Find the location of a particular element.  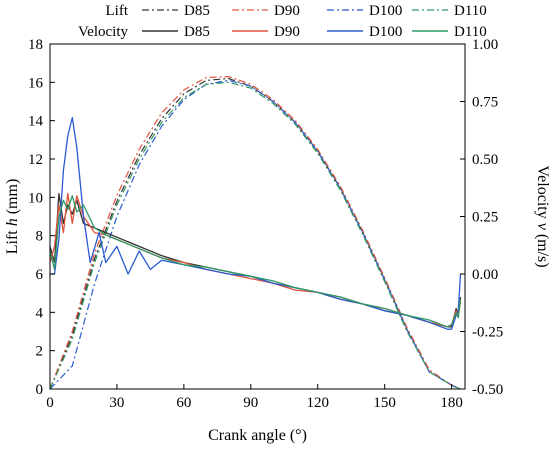

legend-velocity-label: D100 is located at coordinates (385, 32).